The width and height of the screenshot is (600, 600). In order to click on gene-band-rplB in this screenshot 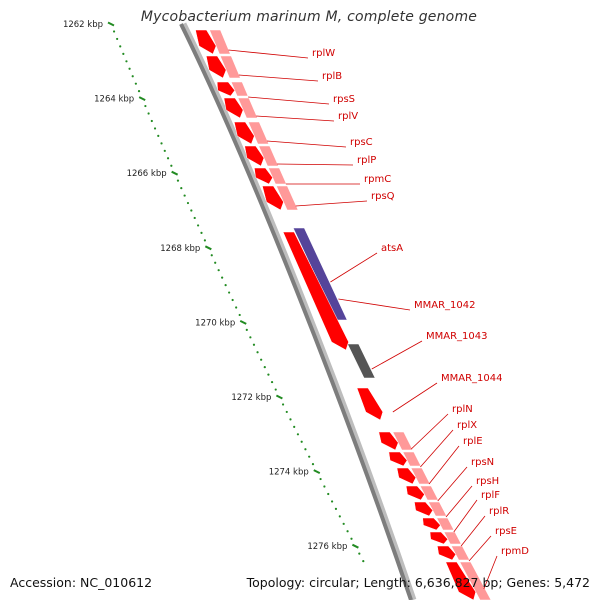, I will do `click(230, 67)`.